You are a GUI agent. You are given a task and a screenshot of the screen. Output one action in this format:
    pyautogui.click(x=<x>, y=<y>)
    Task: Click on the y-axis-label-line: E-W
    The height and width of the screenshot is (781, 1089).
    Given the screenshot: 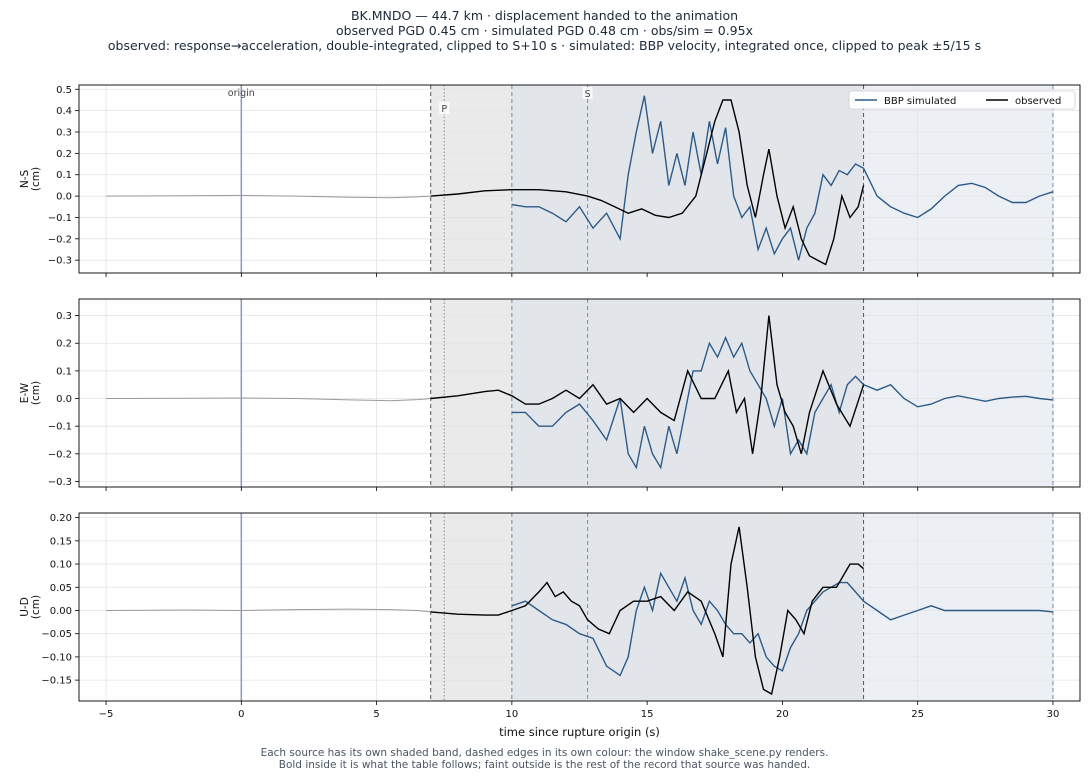 What is the action you would take?
    pyautogui.click(x=25, y=392)
    